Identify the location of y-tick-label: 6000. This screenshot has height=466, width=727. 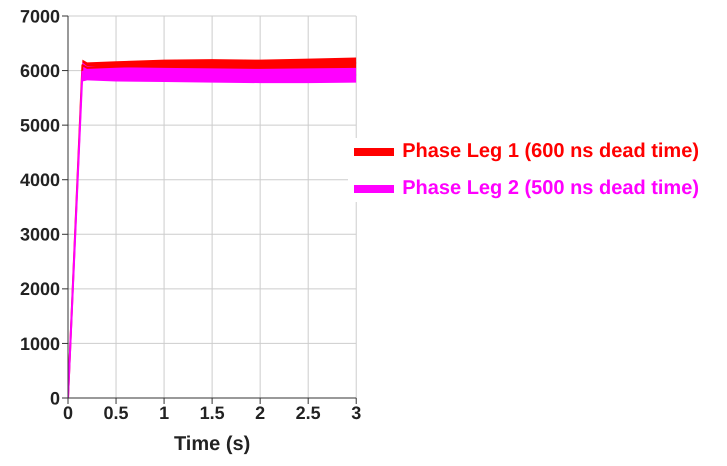
(40, 70).